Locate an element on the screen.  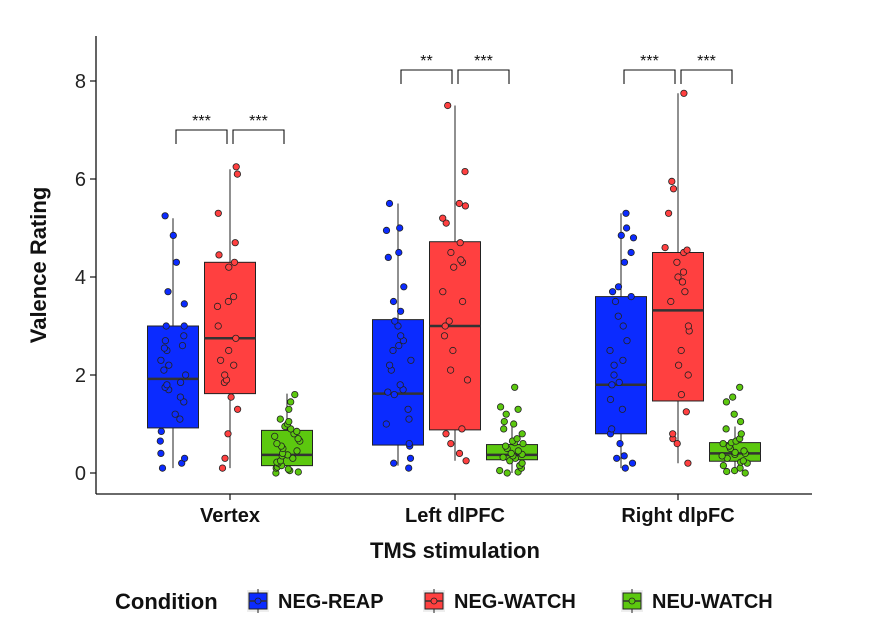
legend-item-neg-watch: NEG-WATCH is located at coordinates (499, 601).